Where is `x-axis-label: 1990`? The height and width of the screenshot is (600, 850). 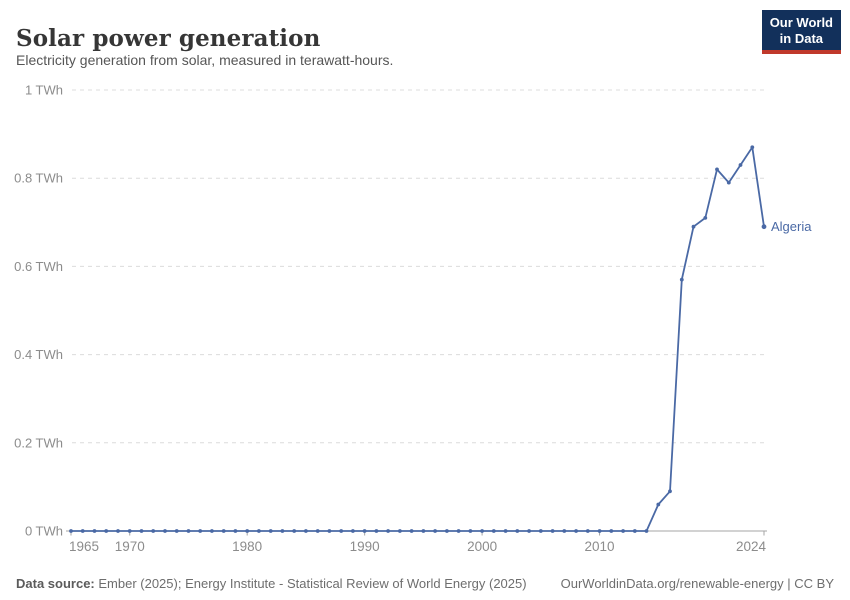 x-axis-label: 1990 is located at coordinates (365, 546).